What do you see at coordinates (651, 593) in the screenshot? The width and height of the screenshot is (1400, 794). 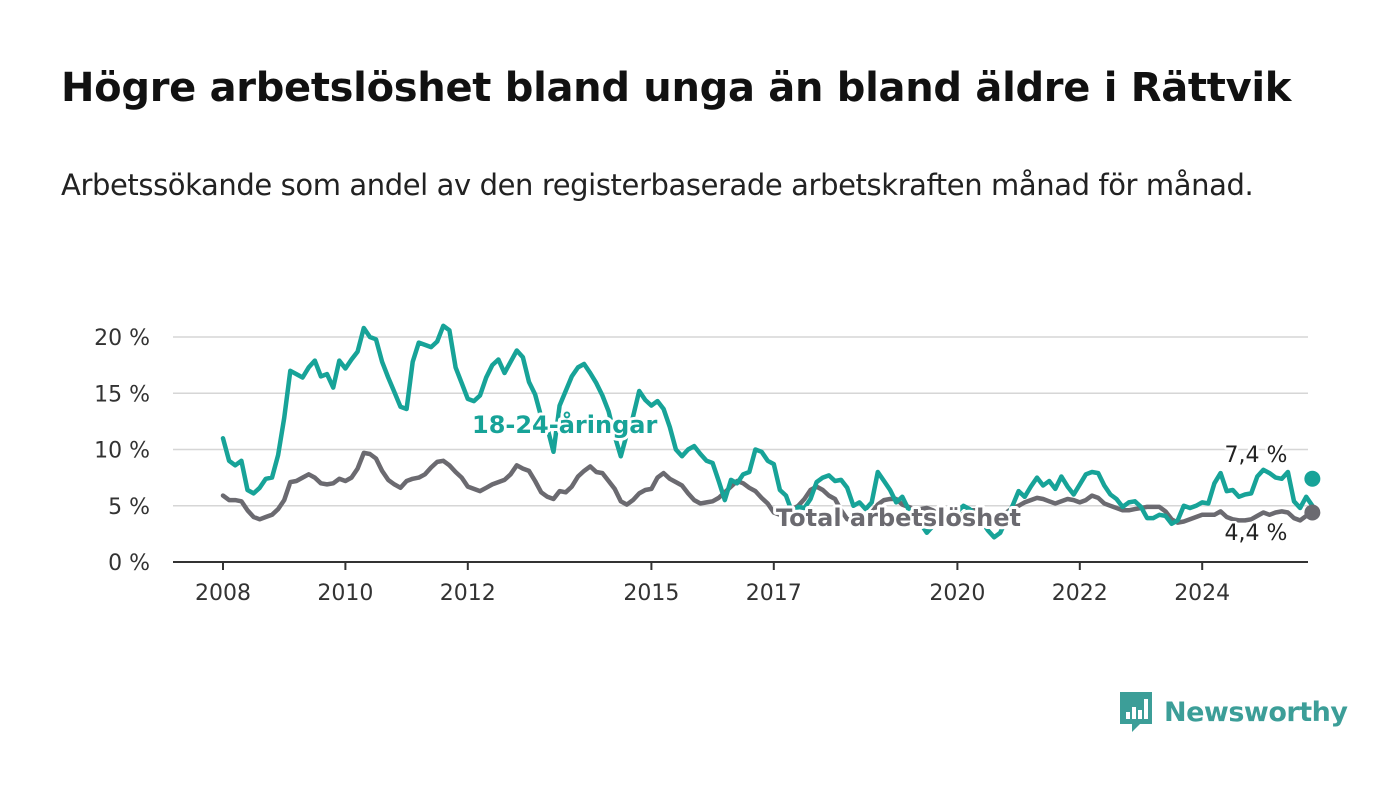 I see `x-tick-label: 2015` at bounding box center [651, 593].